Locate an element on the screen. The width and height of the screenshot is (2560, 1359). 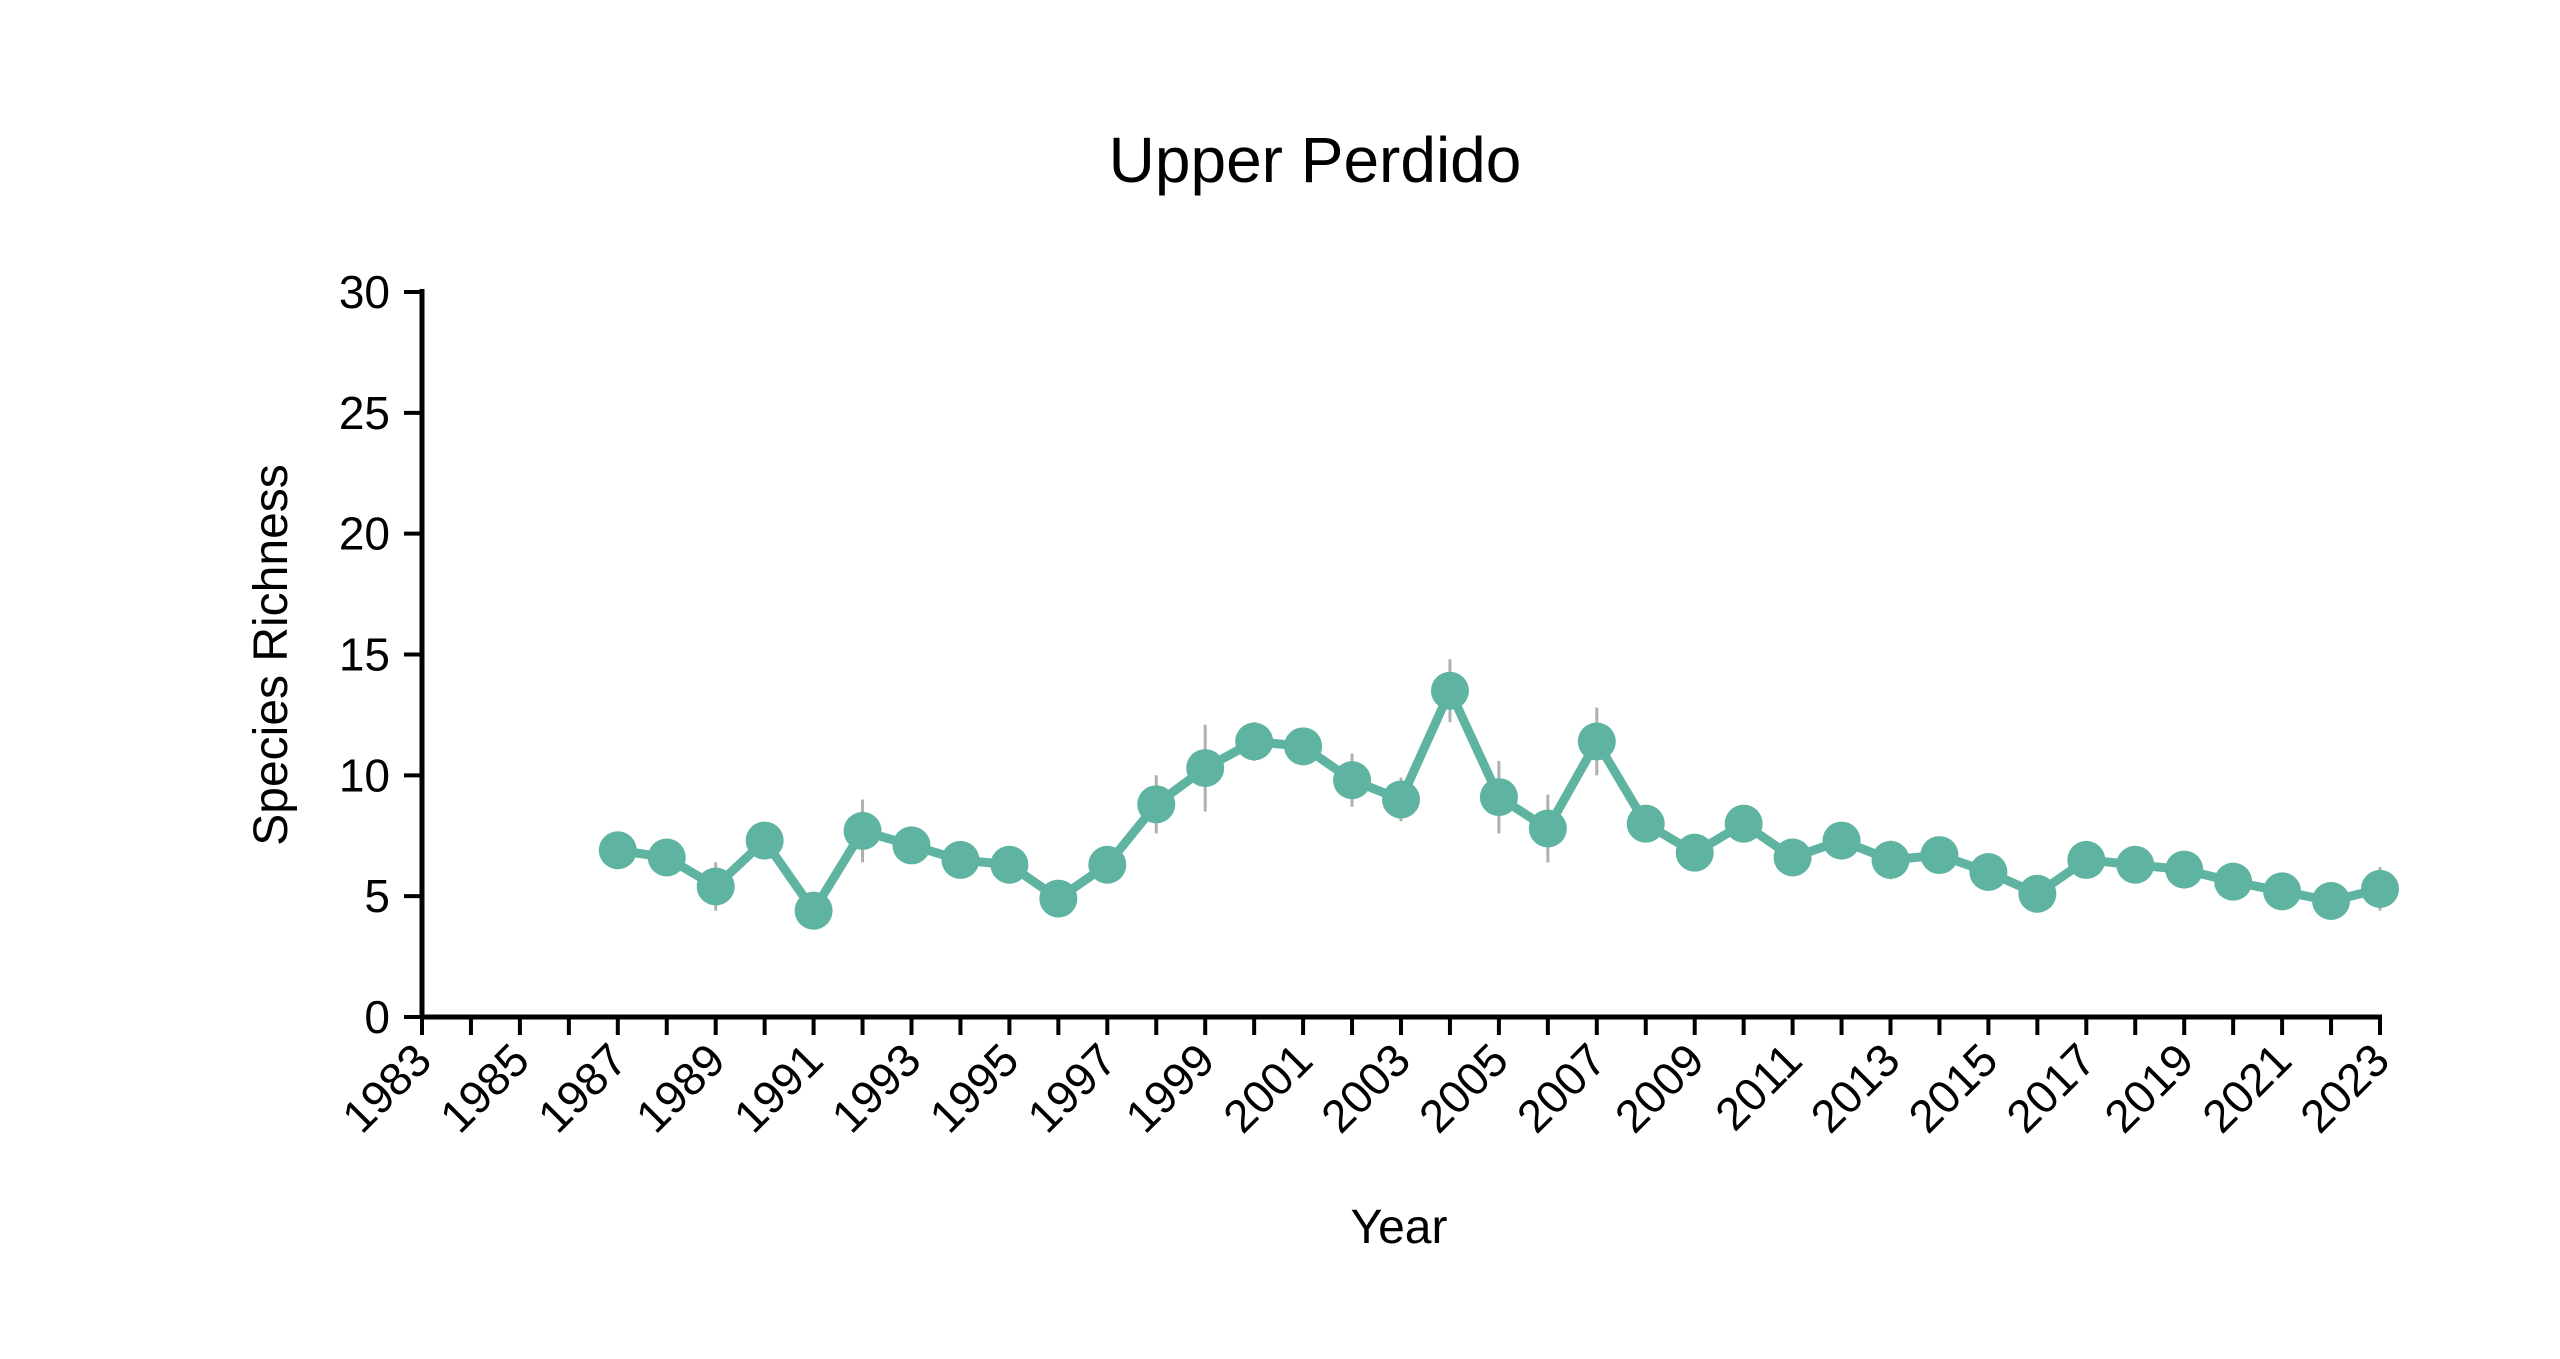
data-point: 2011: 6.6 is located at coordinates (1792, 857).